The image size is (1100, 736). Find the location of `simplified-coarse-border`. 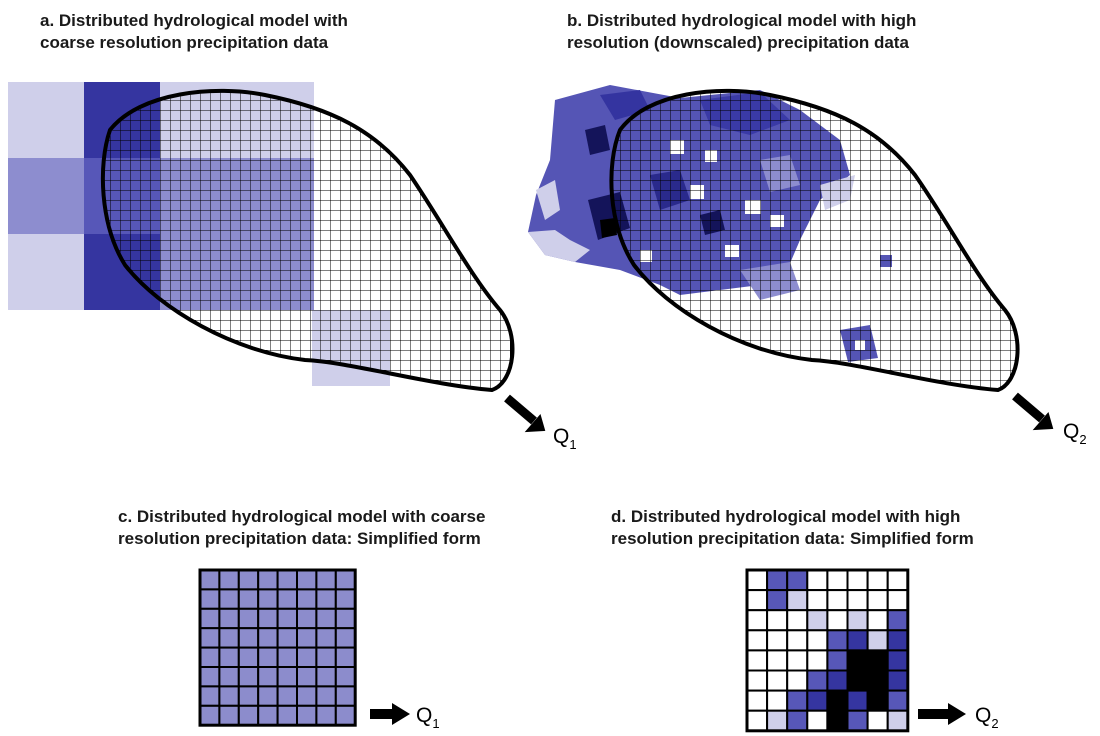

simplified-coarse-border is located at coordinates (277, 647).